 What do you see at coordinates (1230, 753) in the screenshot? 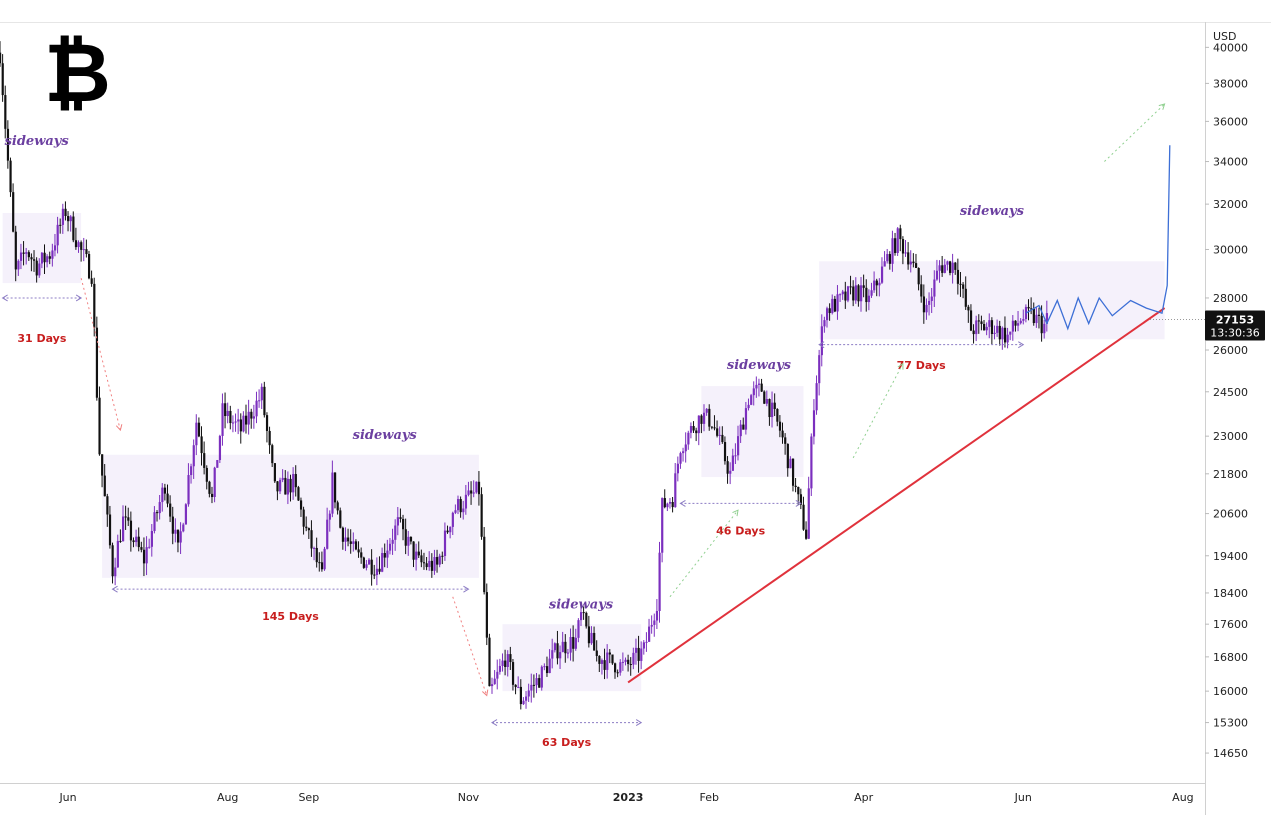
I see `price-tick-label: 14650` at bounding box center [1230, 753].